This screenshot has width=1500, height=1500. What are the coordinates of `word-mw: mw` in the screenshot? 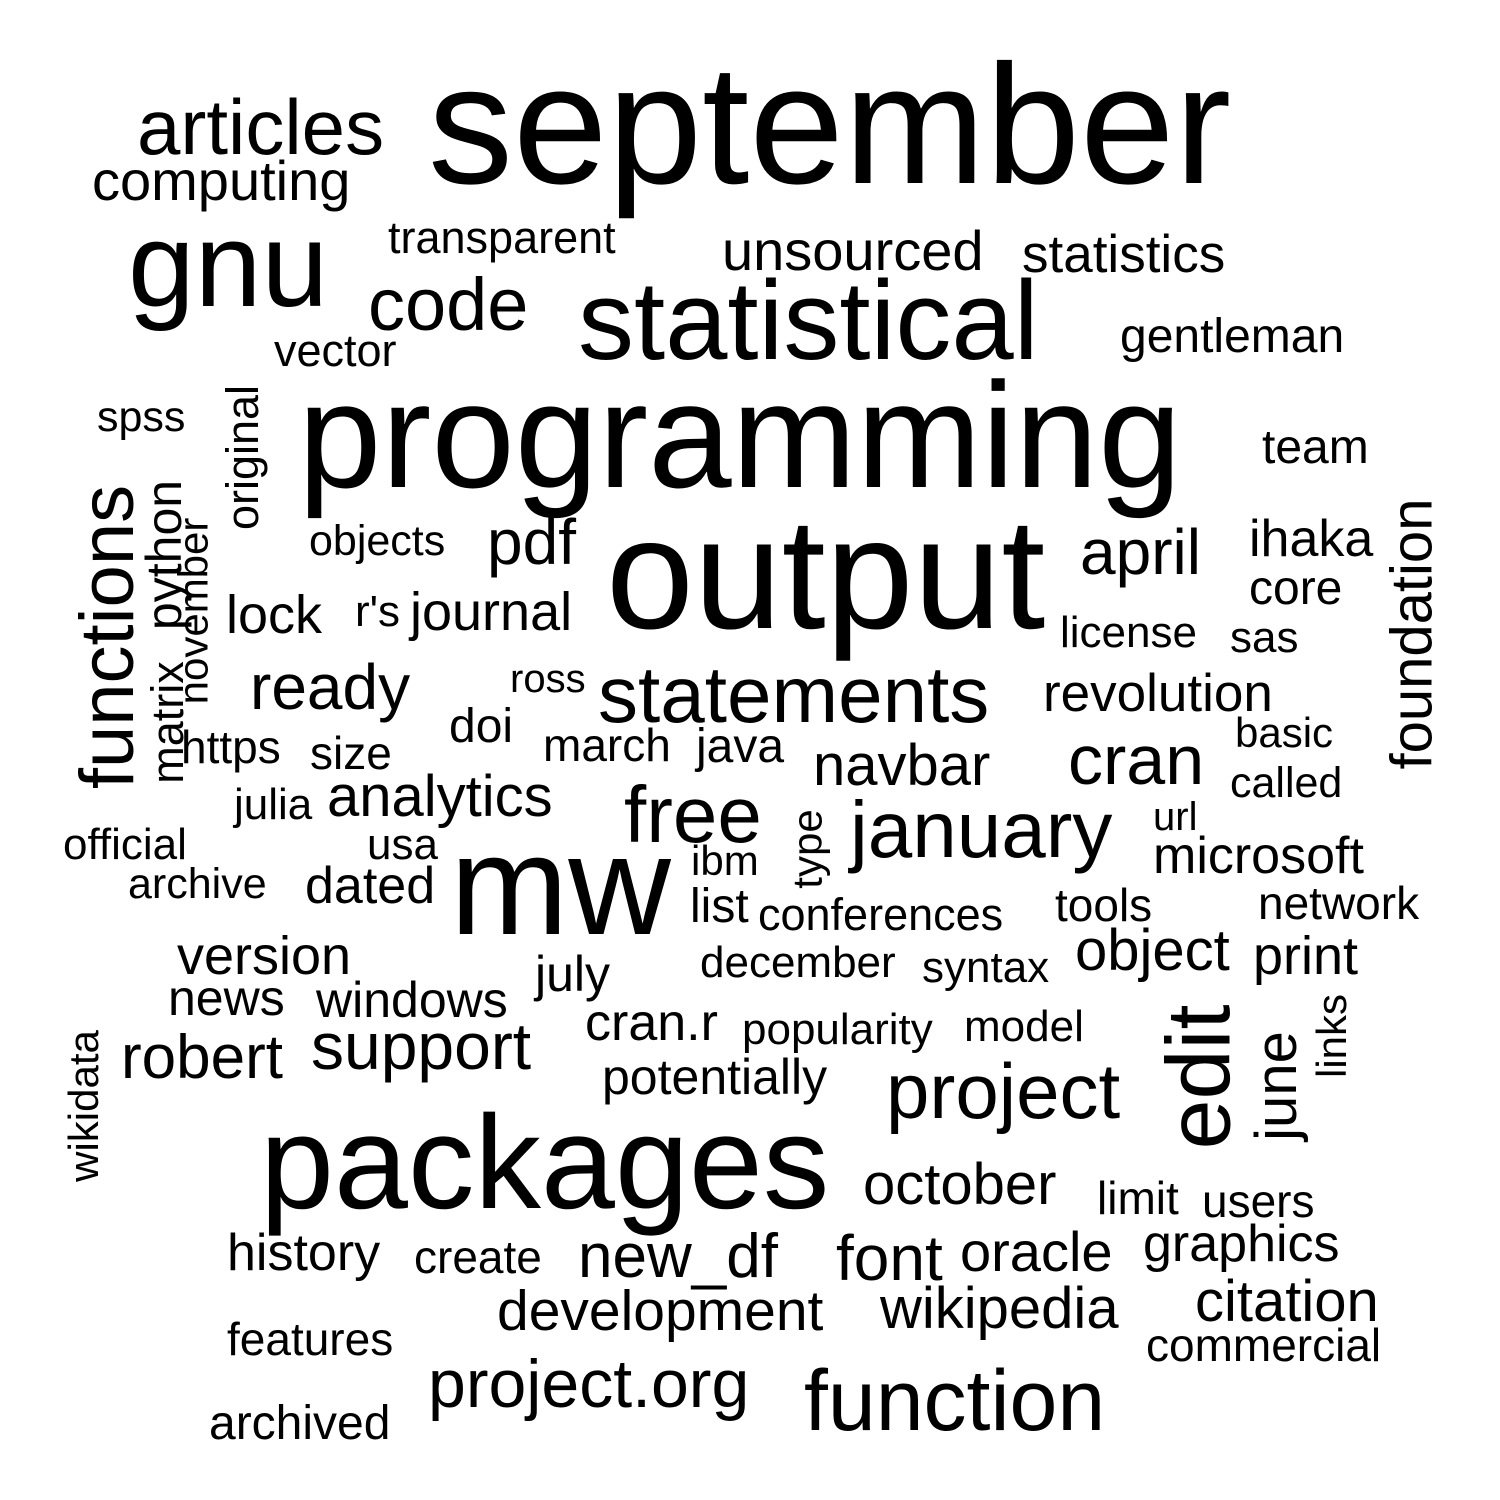 It's located at (560, 885).